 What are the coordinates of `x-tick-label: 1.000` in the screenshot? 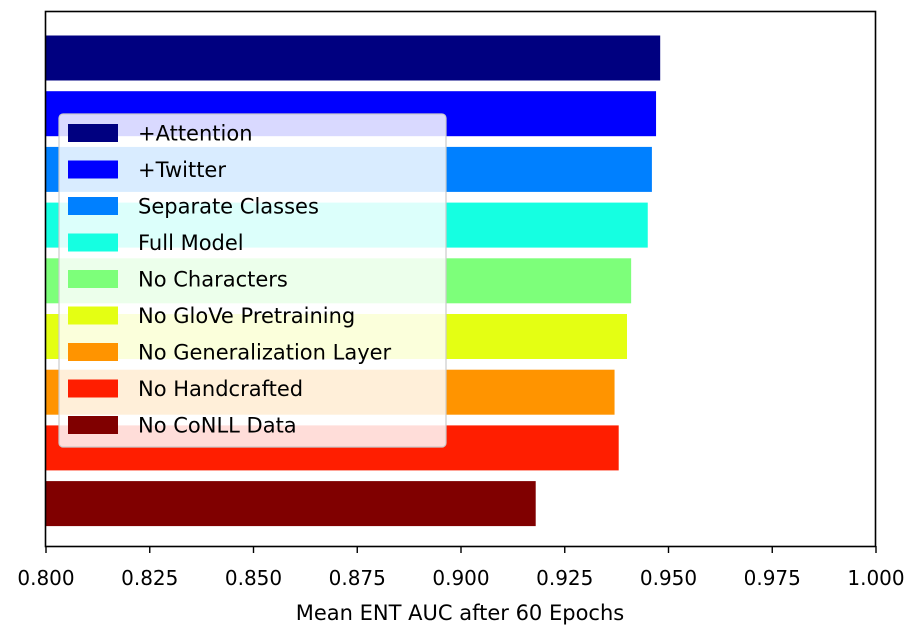 It's located at (875, 578).